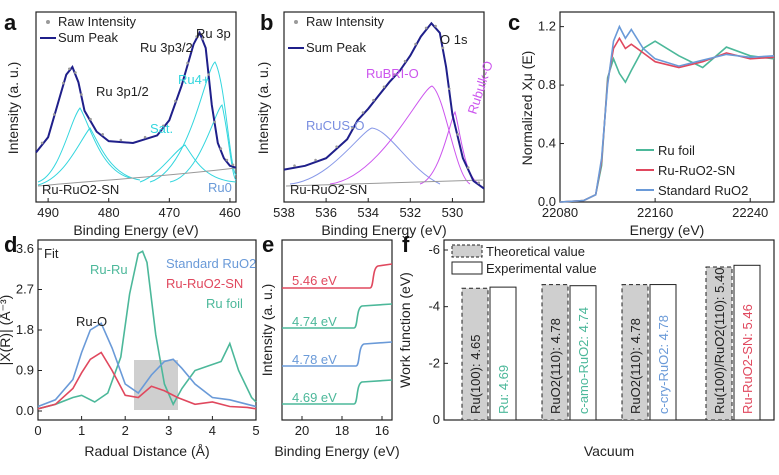 This screenshot has width=779, height=475. What do you see at coordinates (10, 22) in the screenshot?
I see `panel-label-a: a` at bounding box center [10, 22].